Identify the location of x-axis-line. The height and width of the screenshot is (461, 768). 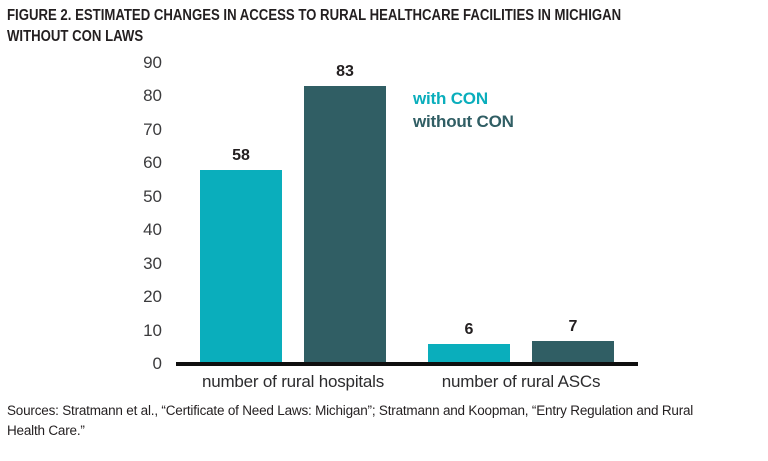
(407, 364).